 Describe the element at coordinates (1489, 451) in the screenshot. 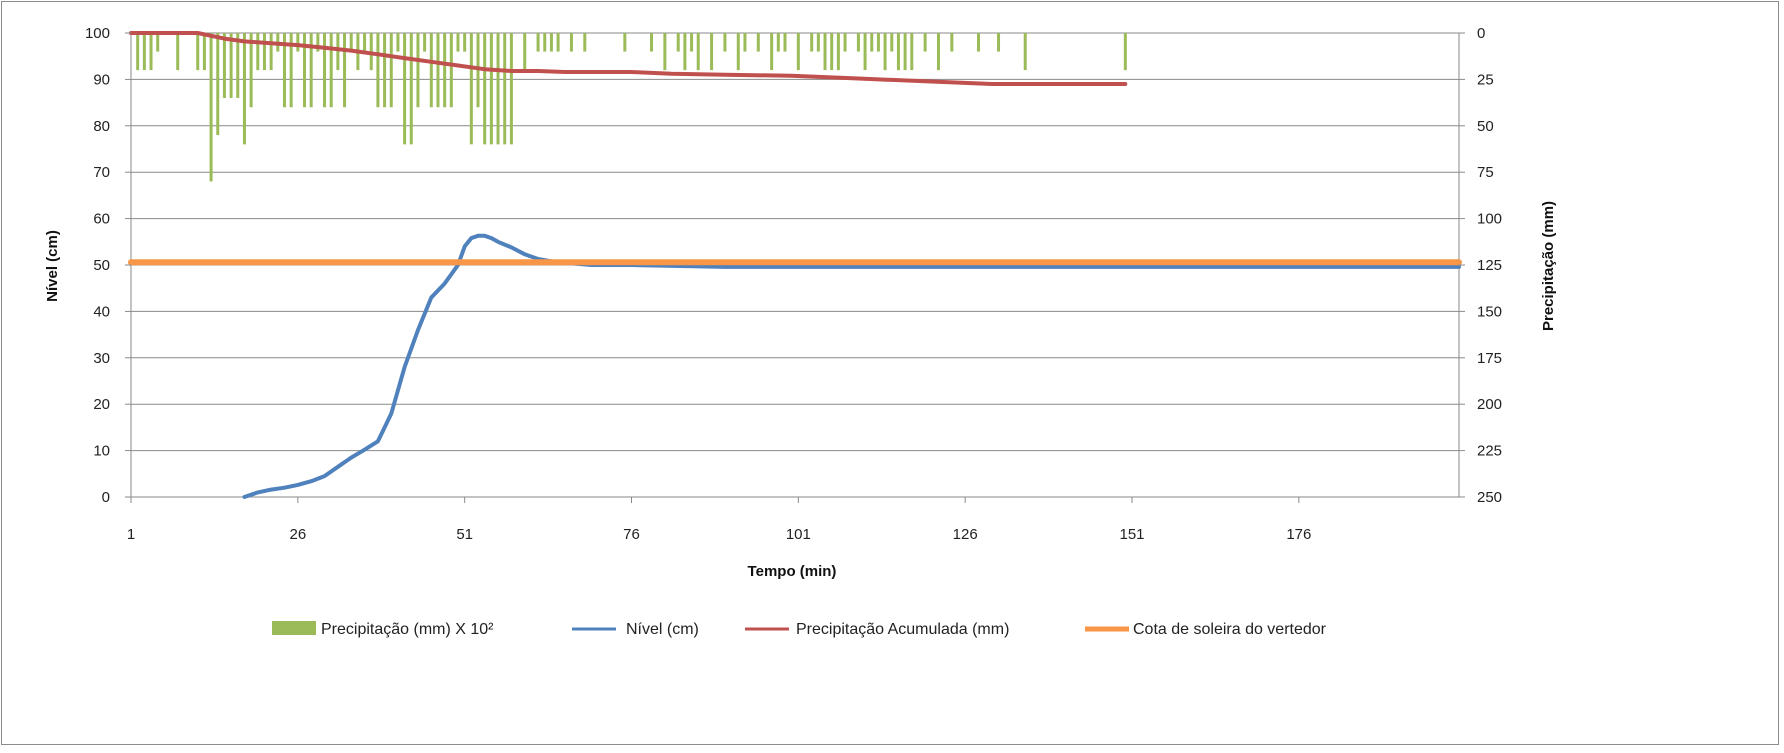

I see `y-right-tick-label: 225` at that location.